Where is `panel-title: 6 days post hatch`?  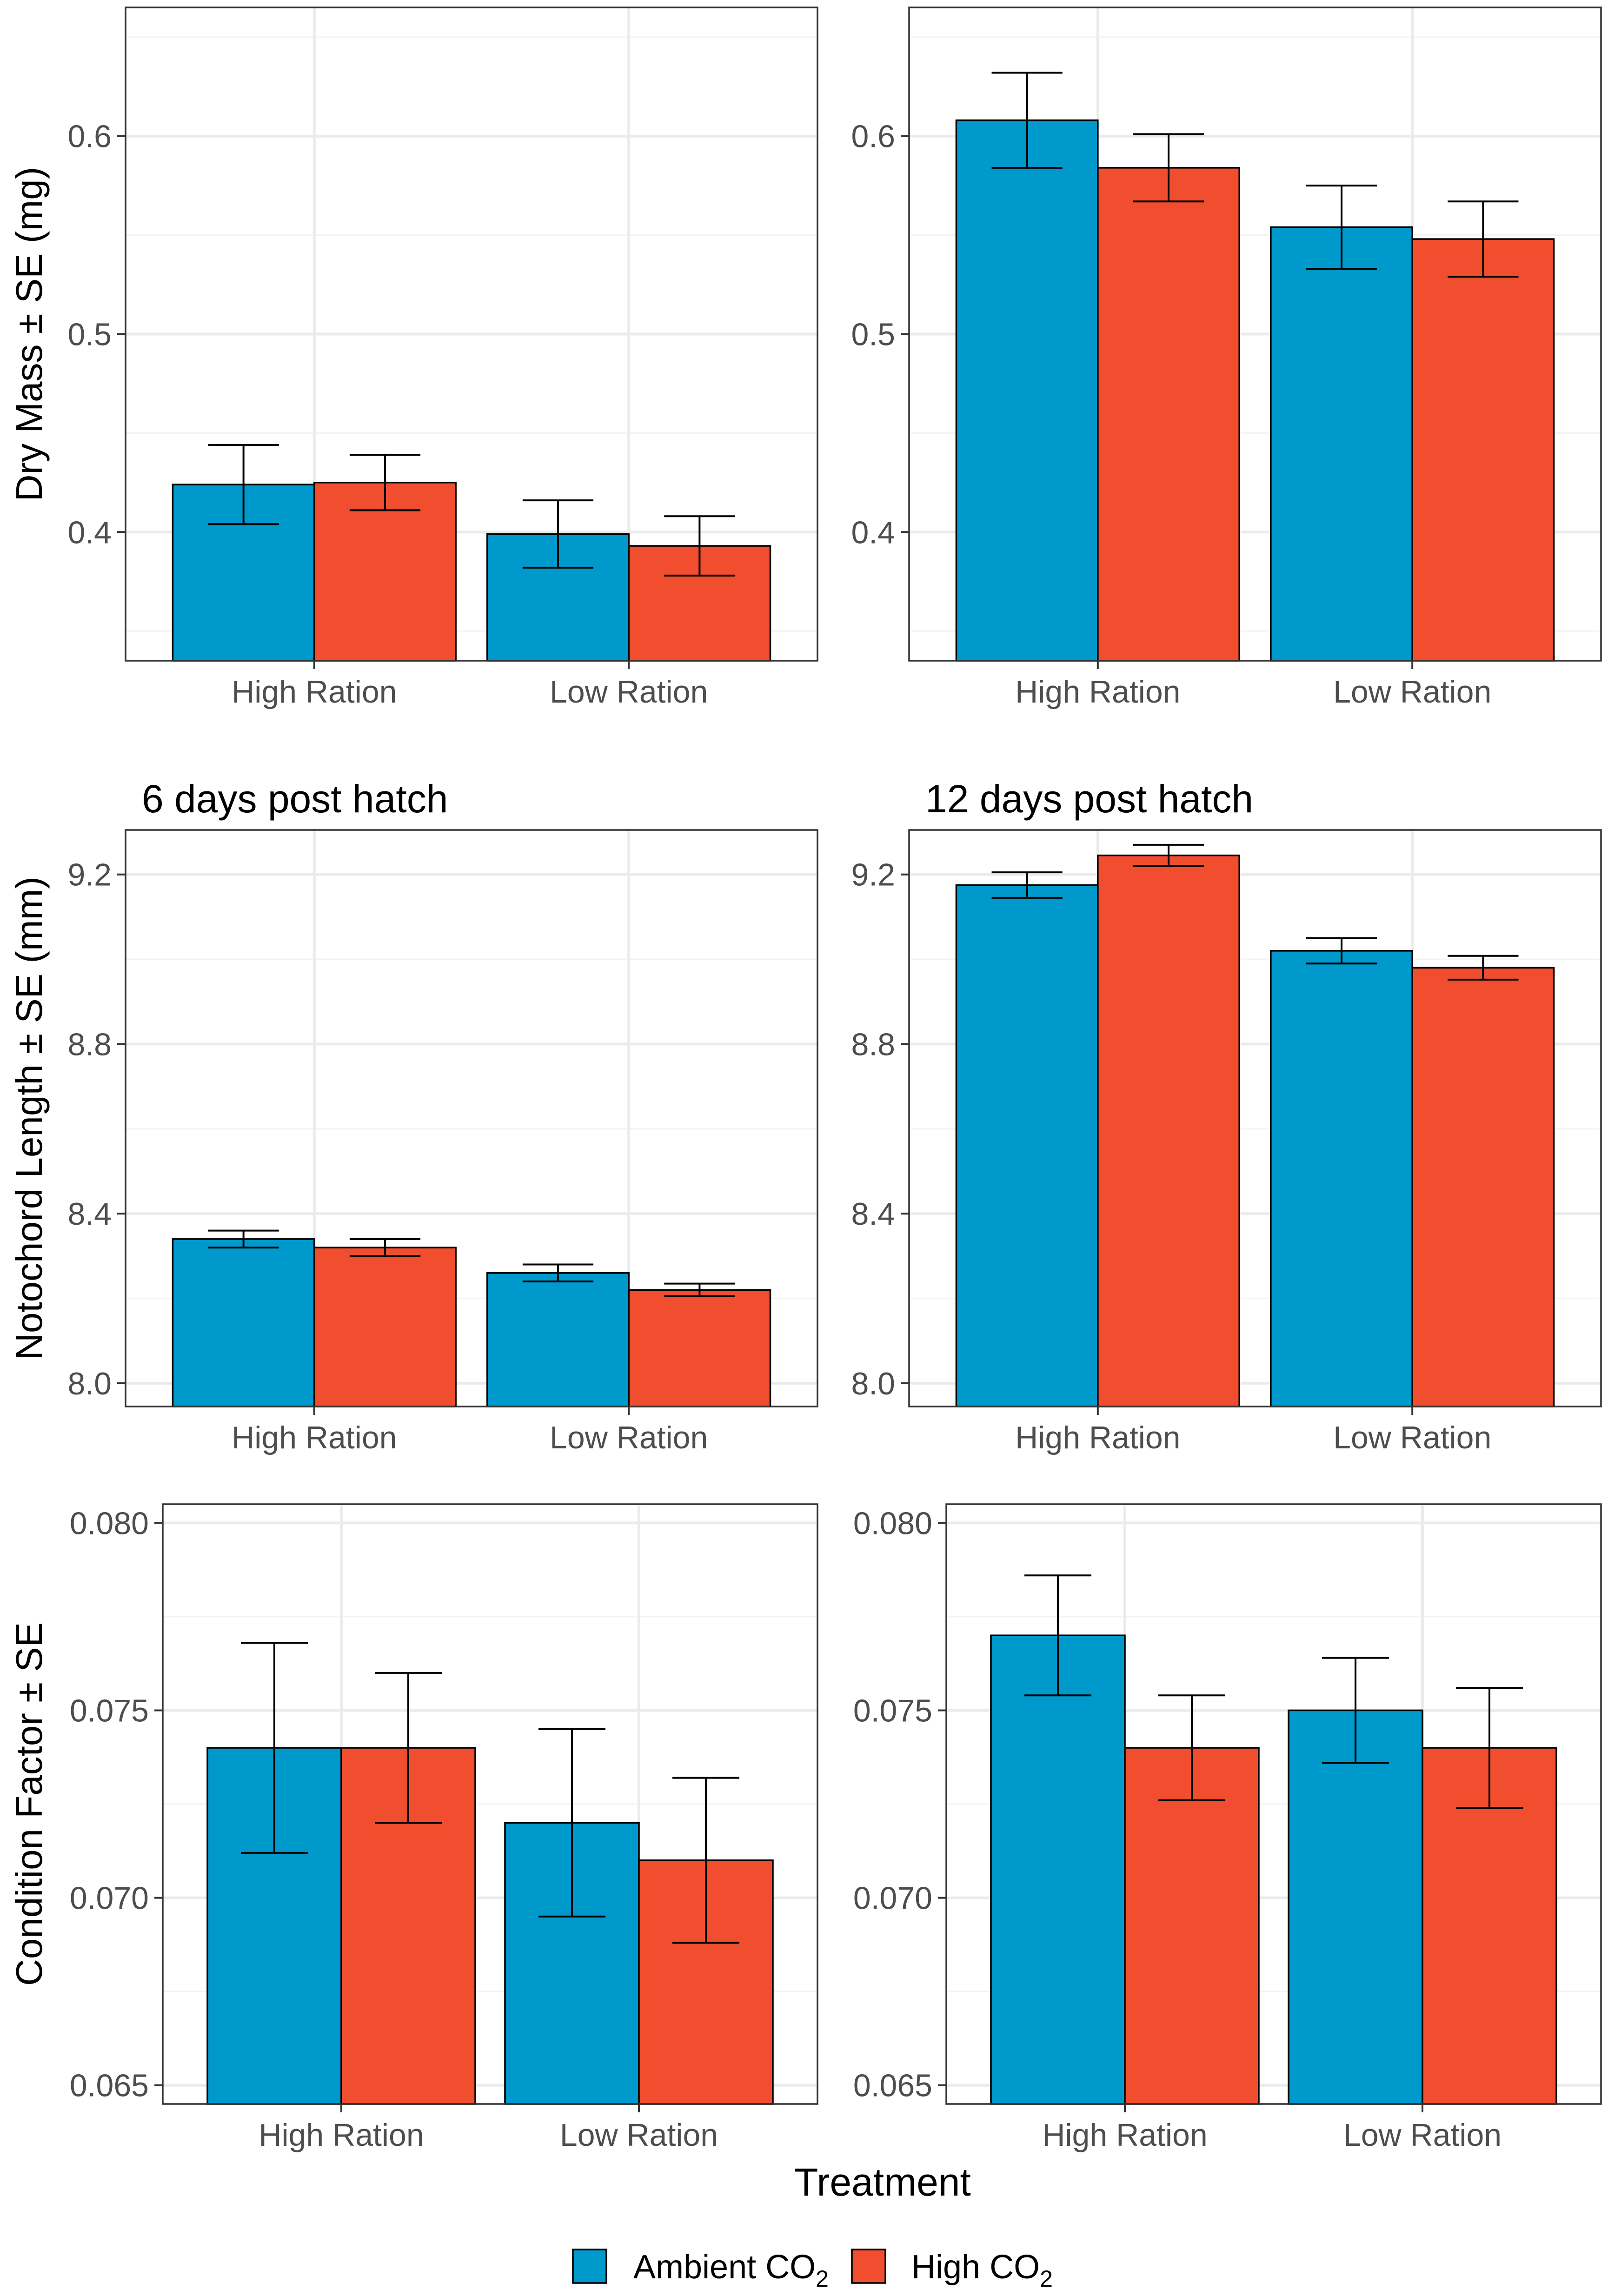
panel-title: 6 days post hatch is located at coordinates (295, 799).